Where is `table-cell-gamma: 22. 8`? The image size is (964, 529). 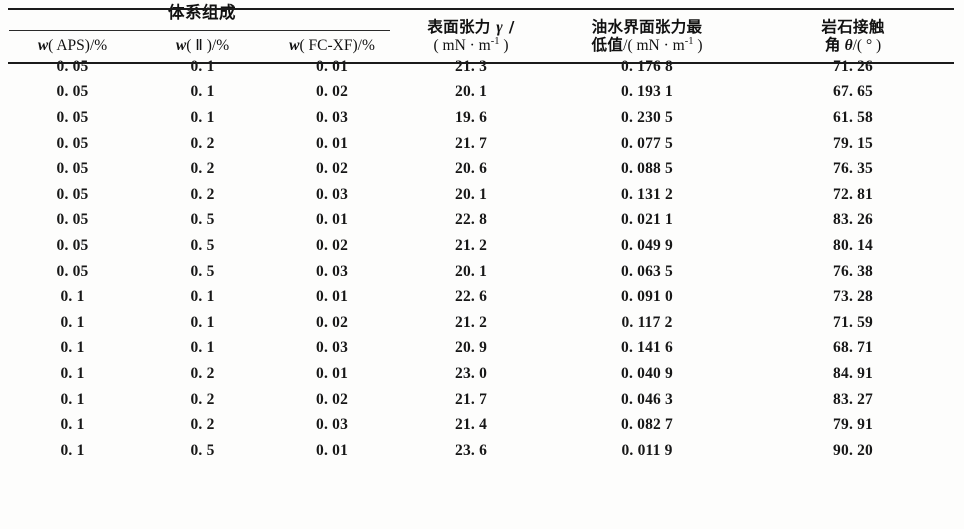 table-cell-gamma: 22. 8 is located at coordinates (471, 220).